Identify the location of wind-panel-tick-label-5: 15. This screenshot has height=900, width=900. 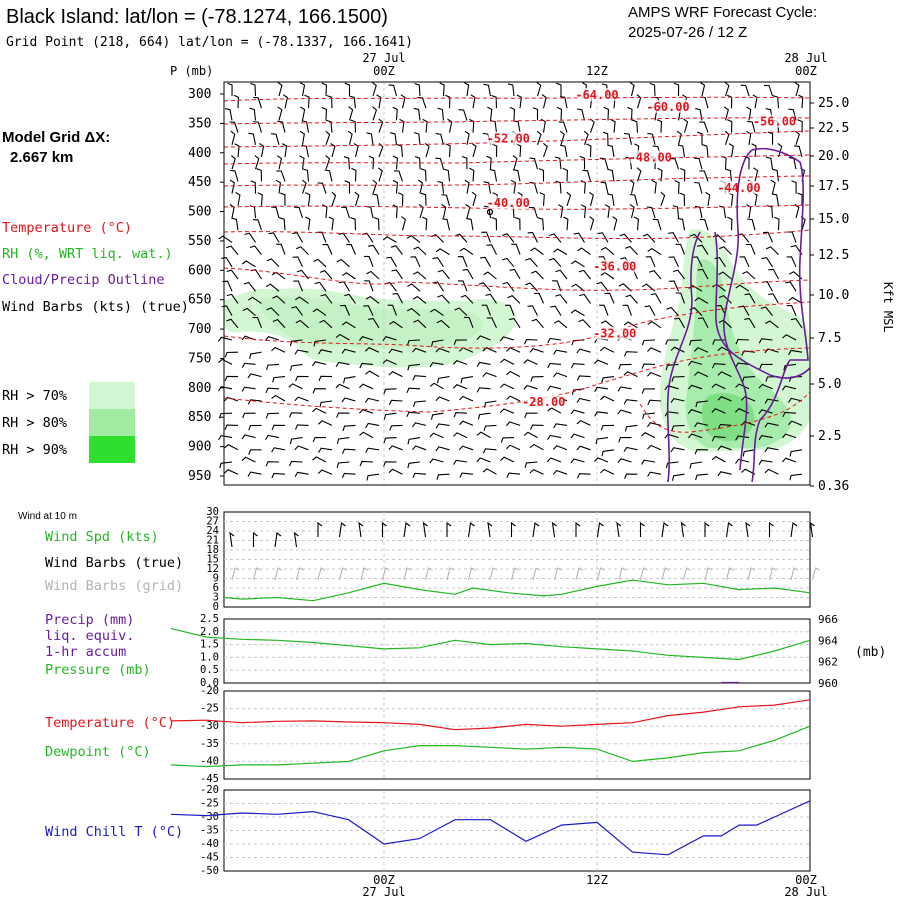
(212, 560).